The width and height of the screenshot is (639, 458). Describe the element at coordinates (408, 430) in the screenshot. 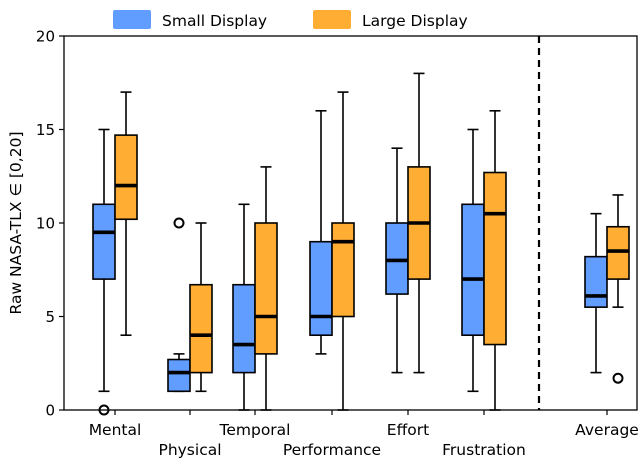

I see `x-tick-label: Effort` at that location.